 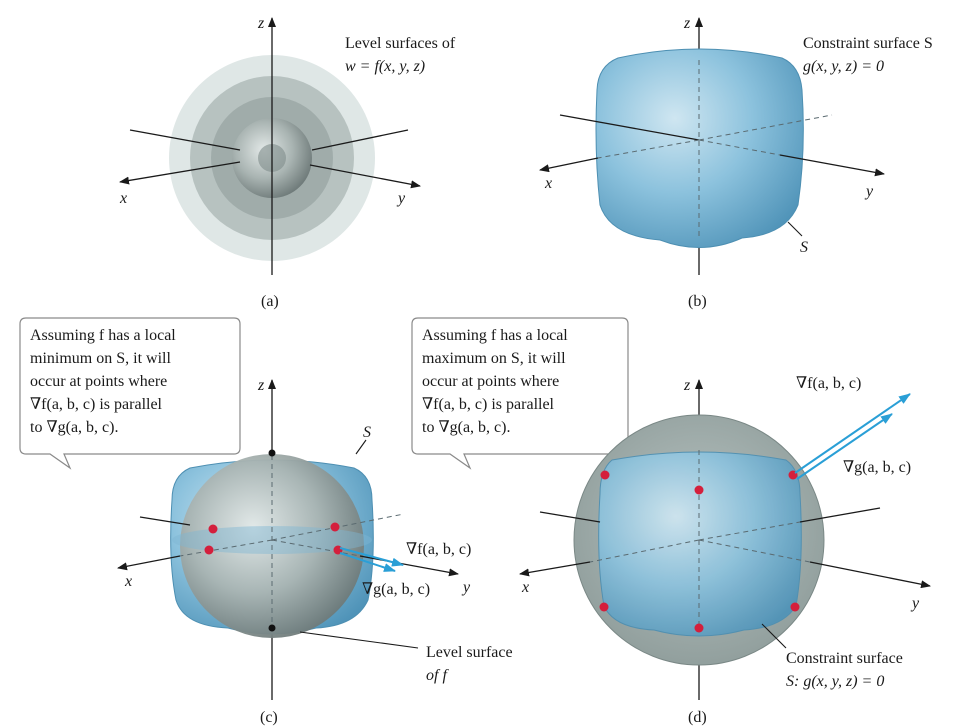 What do you see at coordinates (367, 432) in the screenshot?
I see `surface-tag-c: S` at bounding box center [367, 432].